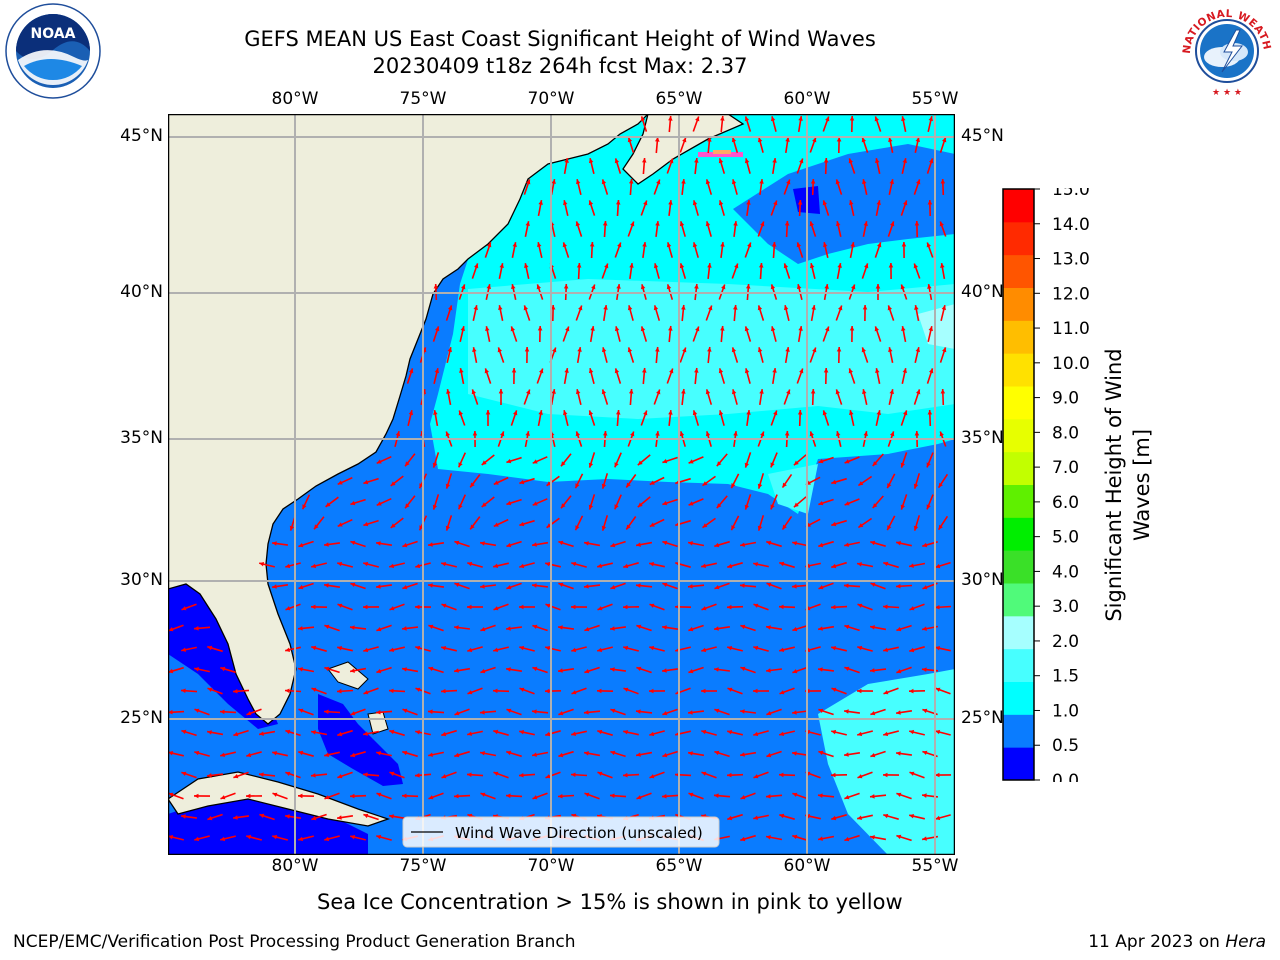 The height and width of the screenshot is (960, 1280). What do you see at coordinates (1065, 746) in the screenshot?
I see `colorbar-tick-label: 0.5` at bounding box center [1065, 746].